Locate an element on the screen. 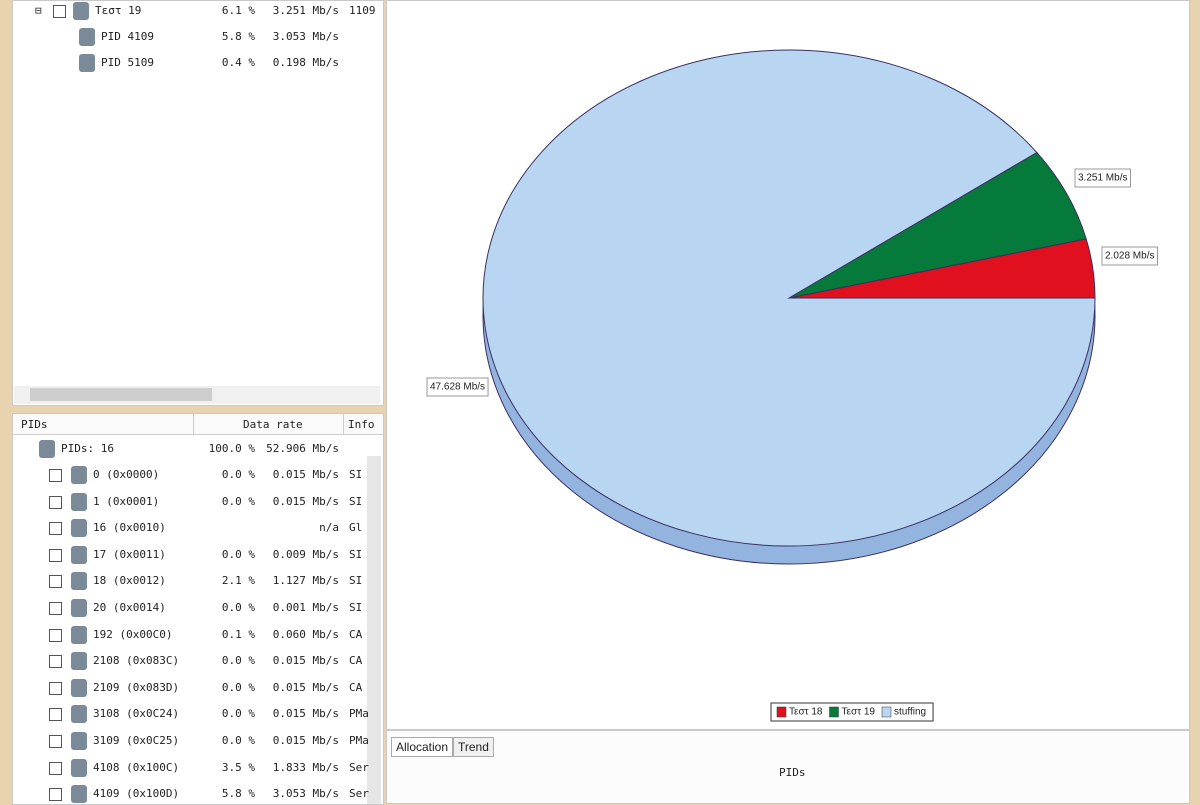 Image resolution: width=1200 pixels, height=805 pixels. slice-label: 2.028 Mb/s is located at coordinates (1129, 256).